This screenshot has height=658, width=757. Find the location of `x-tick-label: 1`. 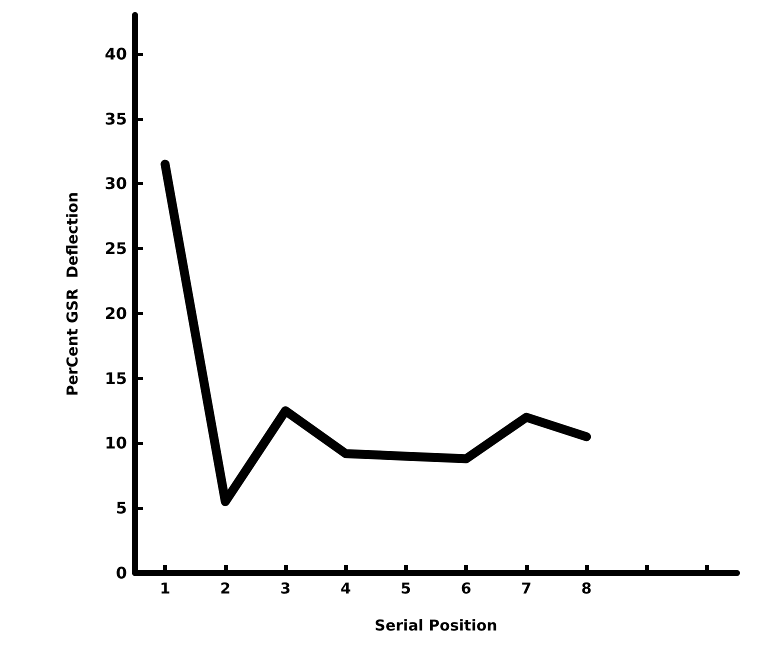

x-tick-label: 1 is located at coordinates (165, 589).